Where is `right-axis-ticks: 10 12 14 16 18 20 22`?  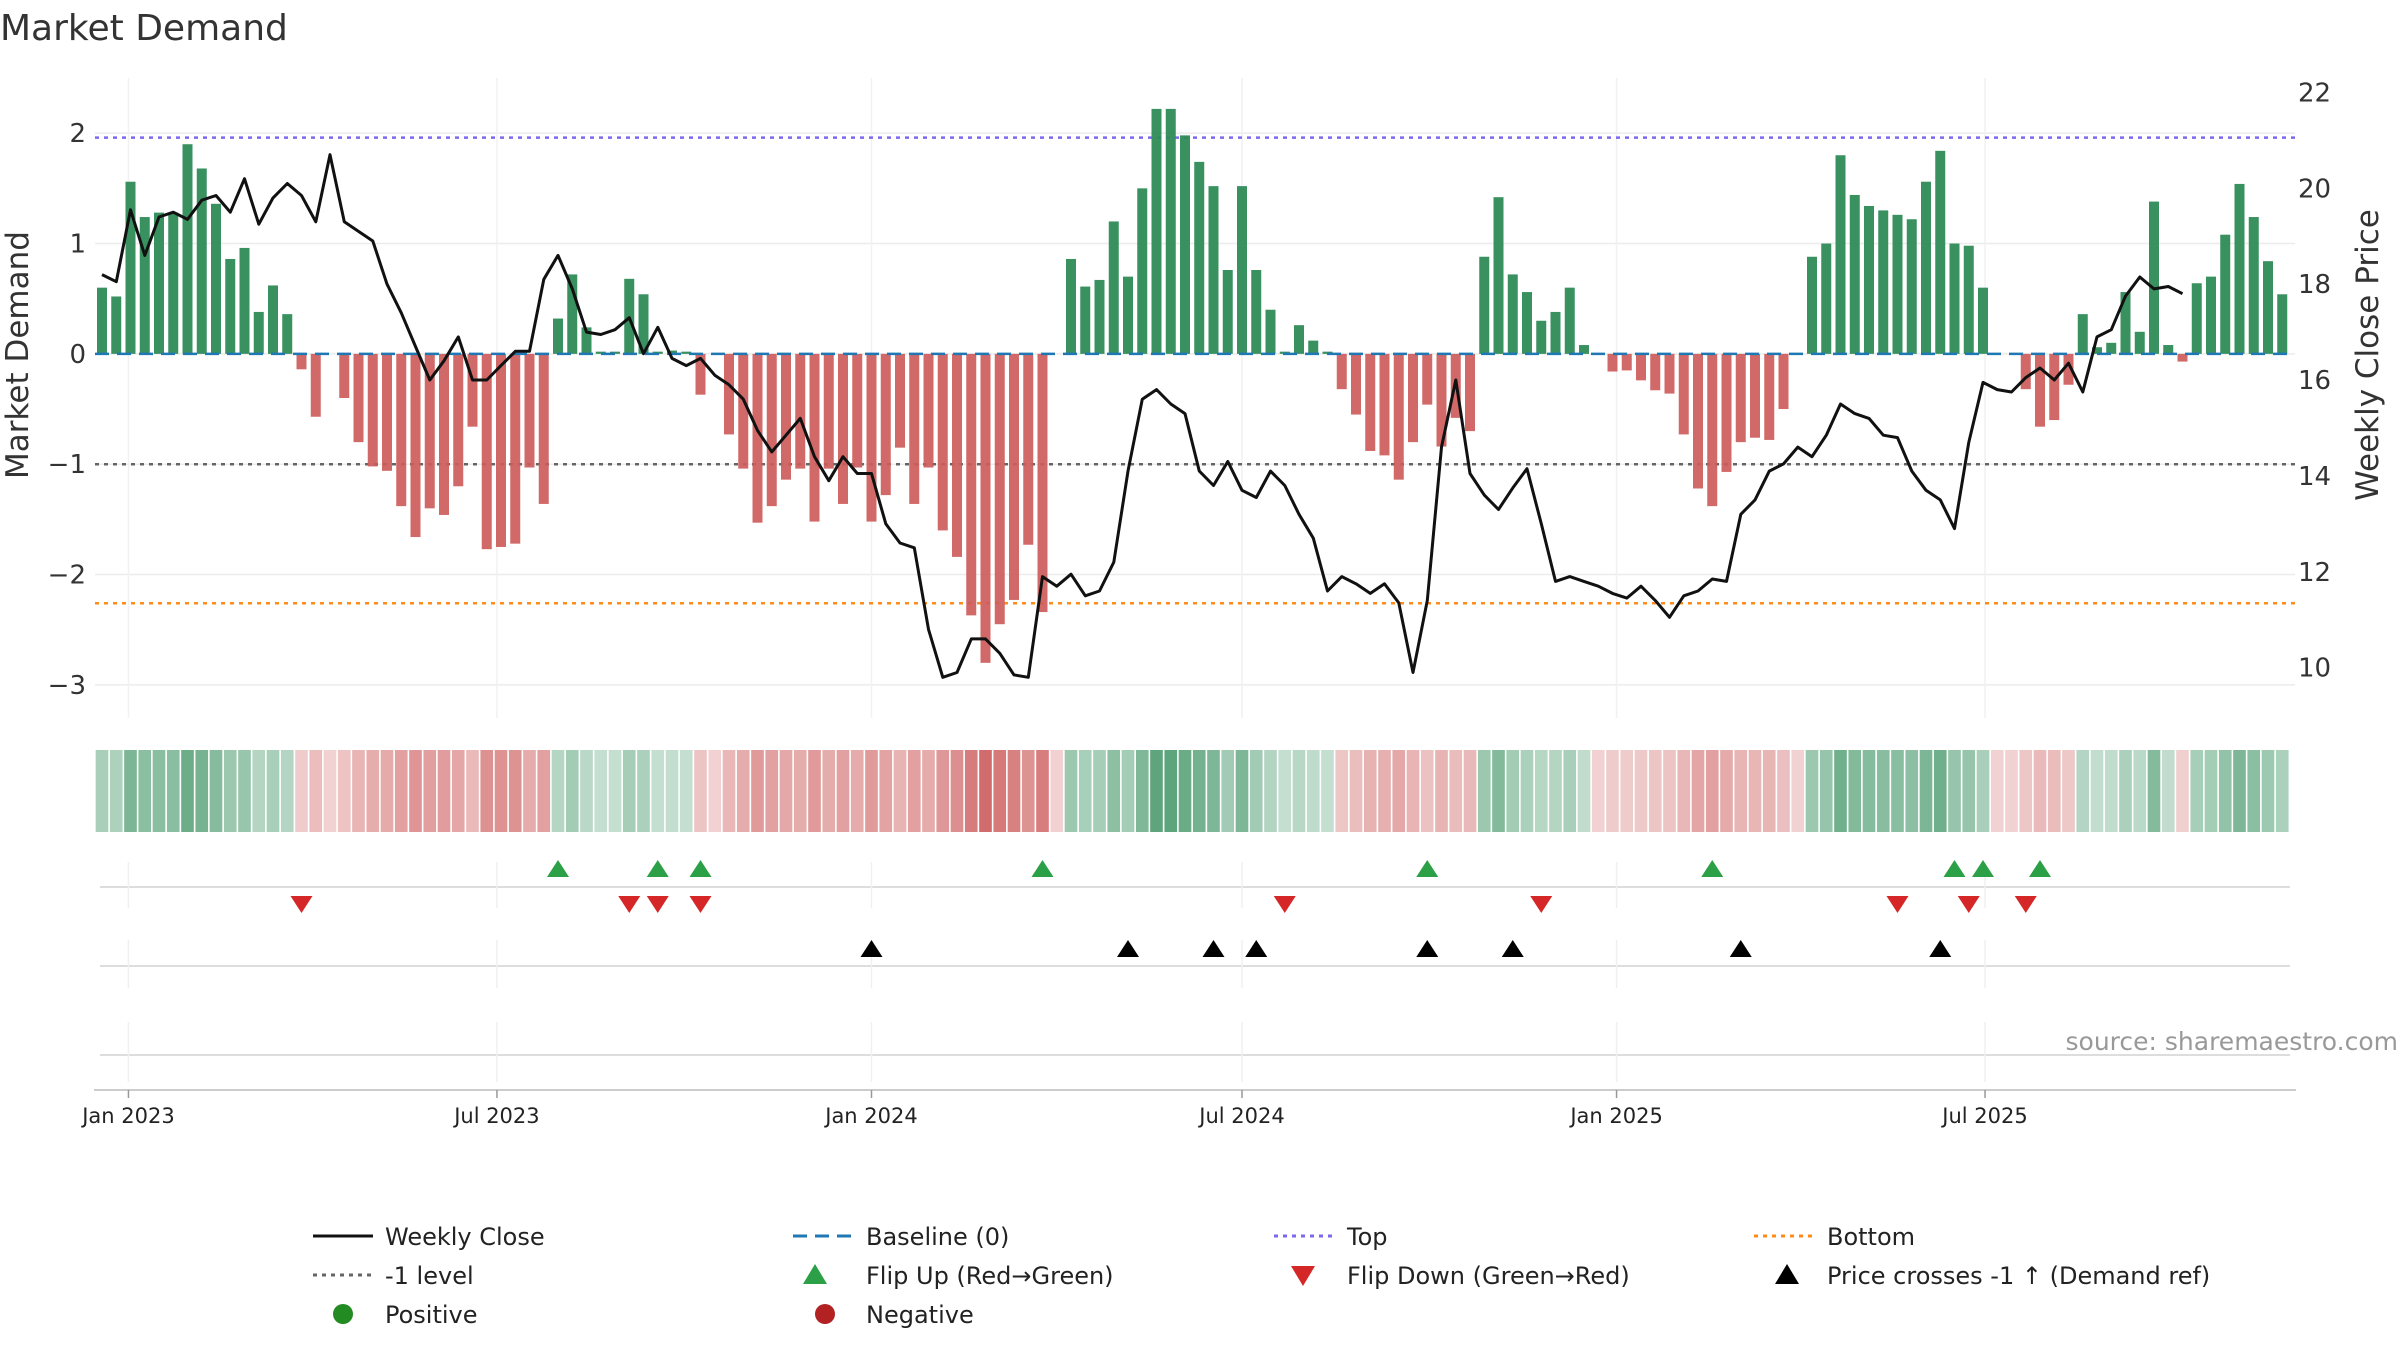
right-axis-ticks: 10 12 14 16 18 20 22 is located at coordinates (2314, 380).